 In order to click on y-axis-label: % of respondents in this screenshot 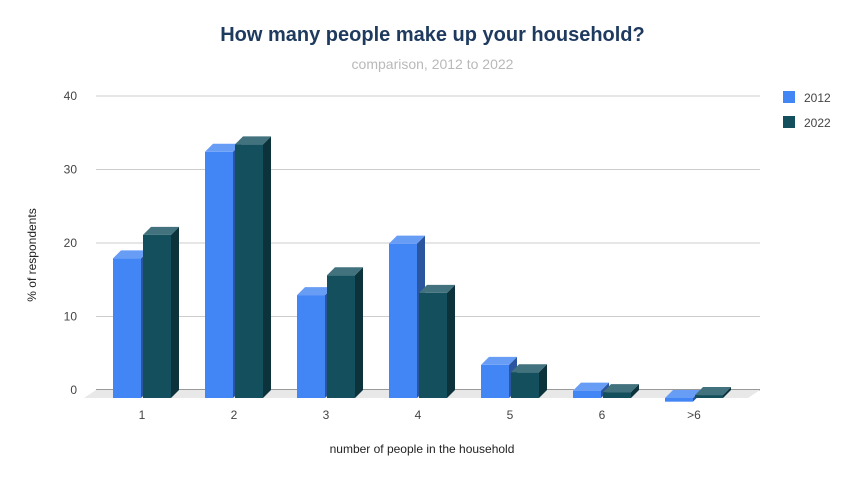, I will do `click(32, 254)`.